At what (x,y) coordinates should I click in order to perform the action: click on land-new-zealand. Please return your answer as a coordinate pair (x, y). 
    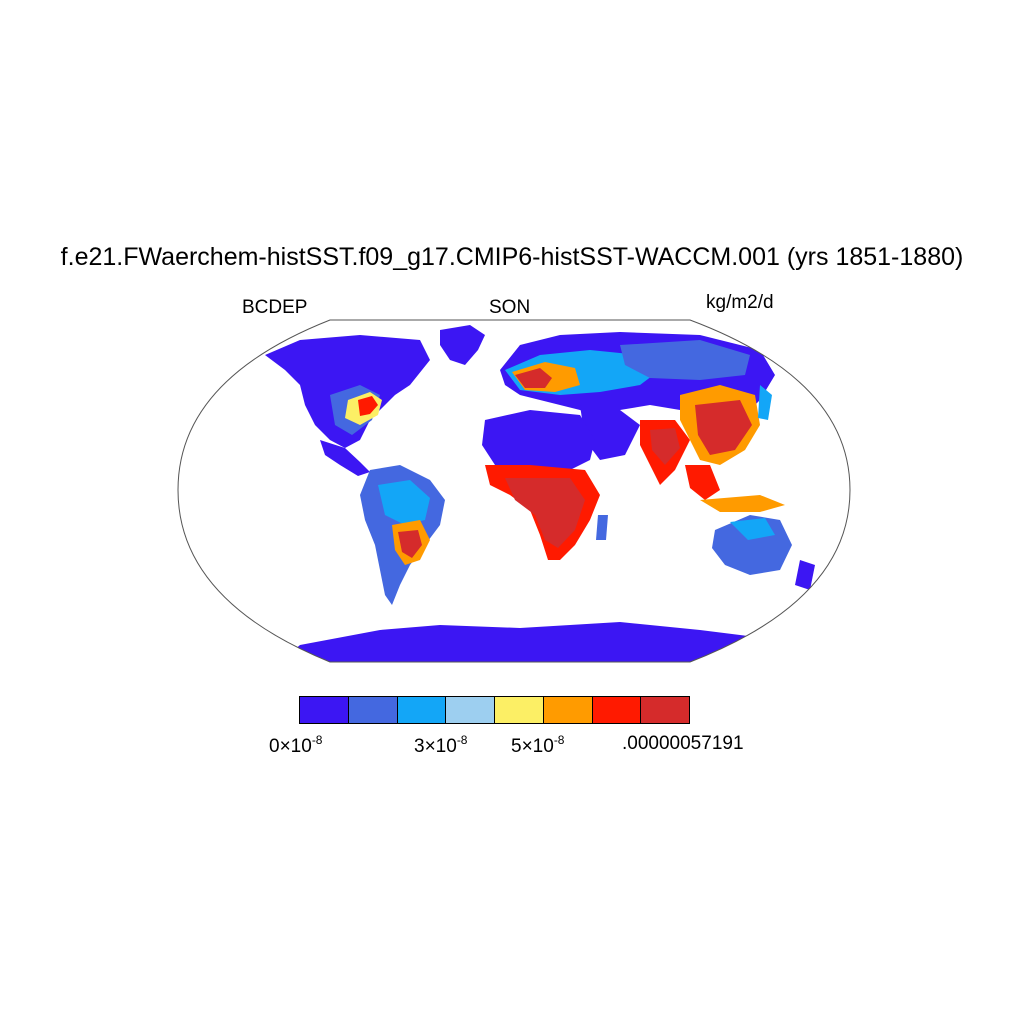
    Looking at the image, I should click on (805, 575).